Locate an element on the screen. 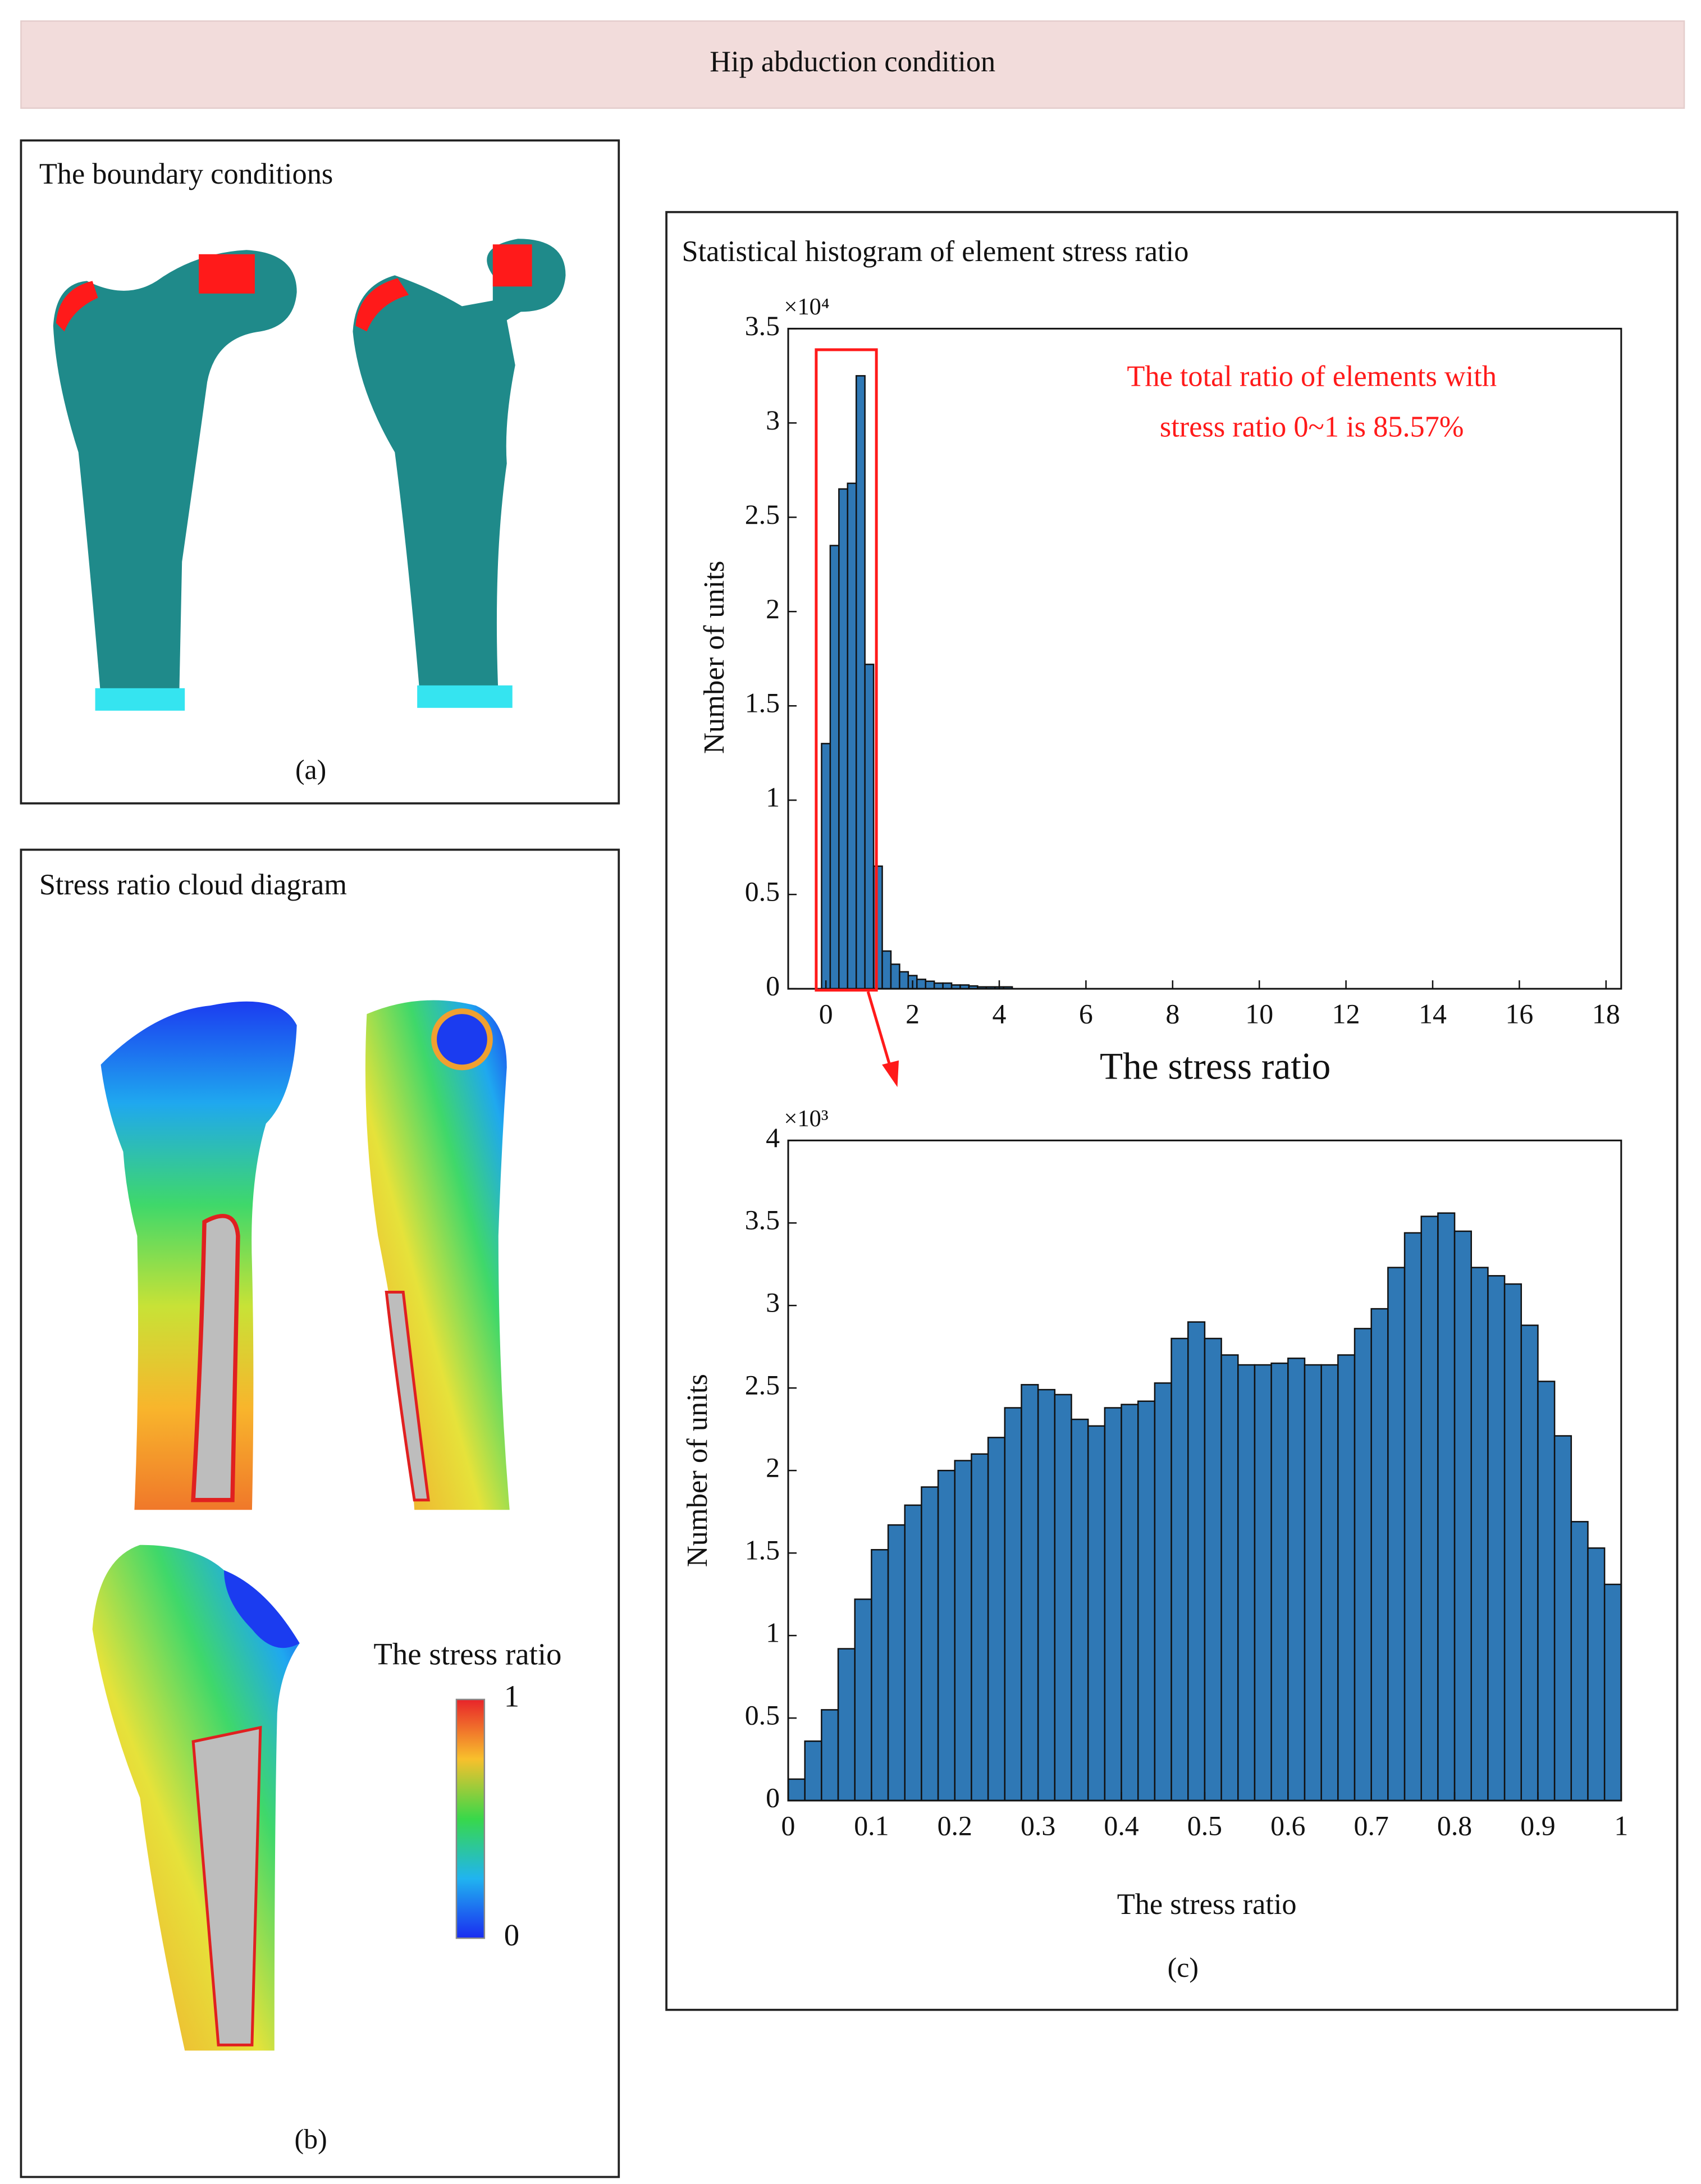 Image resolution: width=1701 pixels, height=2184 pixels. x-tick-label: 0.5 is located at coordinates (1205, 1826).